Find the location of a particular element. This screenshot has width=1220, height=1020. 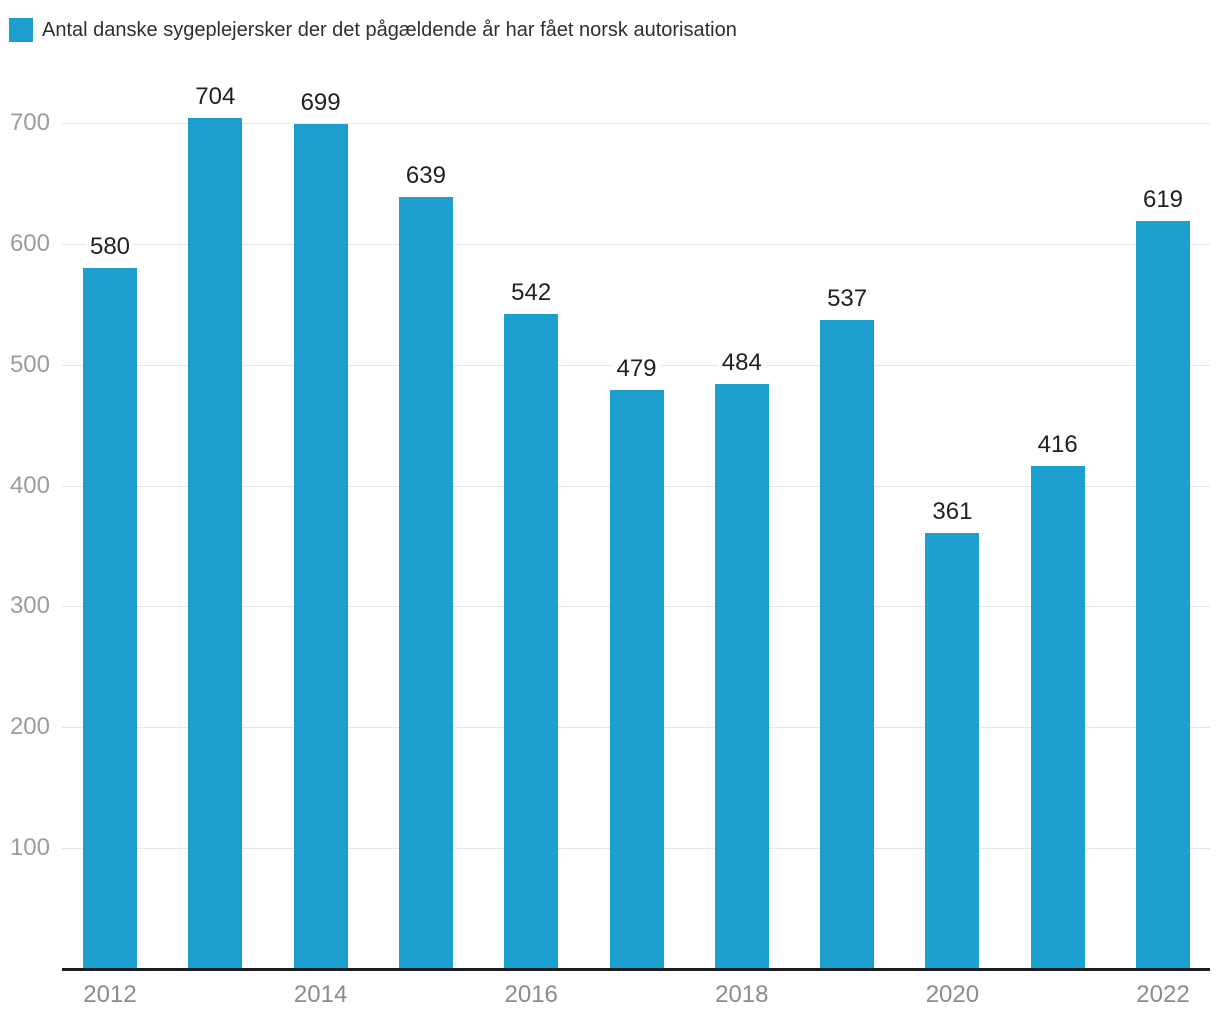

y-axis-tick-label: 300 is located at coordinates (29, 606).